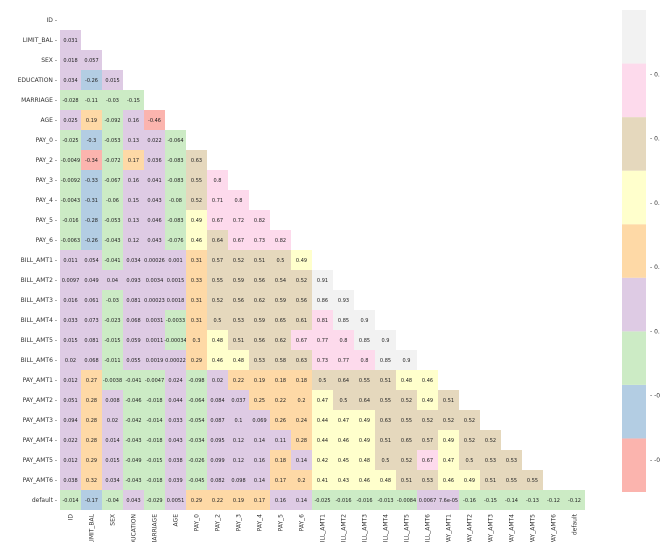  Describe the element at coordinates (39, 280) in the screenshot. I see `y-tick-label: BILL_AMT2 -` at that location.